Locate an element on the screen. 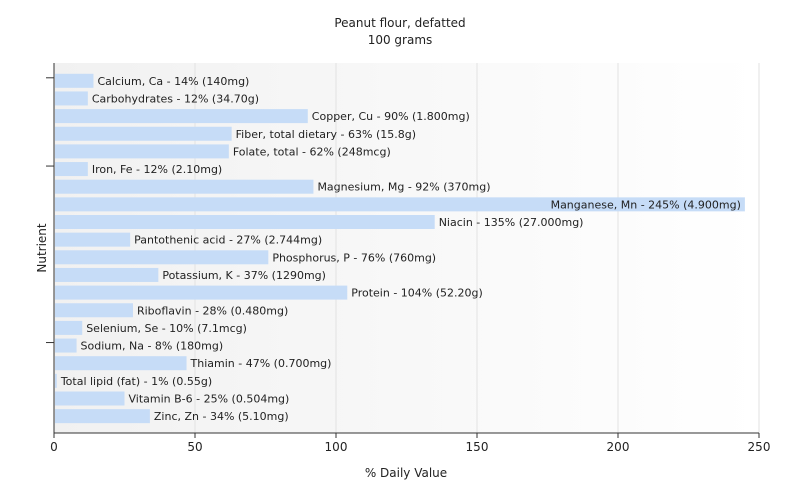 The width and height of the screenshot is (800, 500). bar-label: Zinc, Zn - 34% (5.10mg) is located at coordinates (221, 416).